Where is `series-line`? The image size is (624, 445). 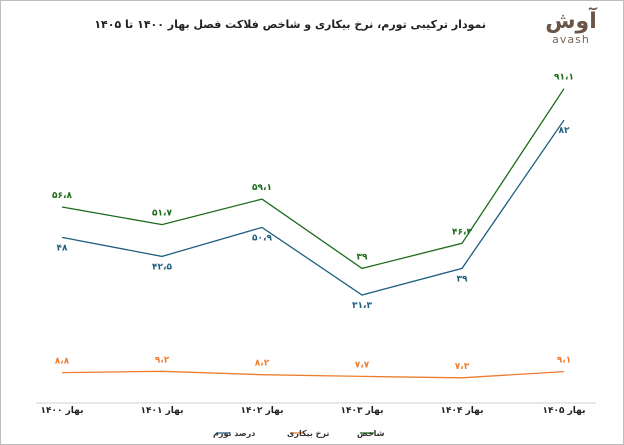
series-line is located at coordinates (313, 374).